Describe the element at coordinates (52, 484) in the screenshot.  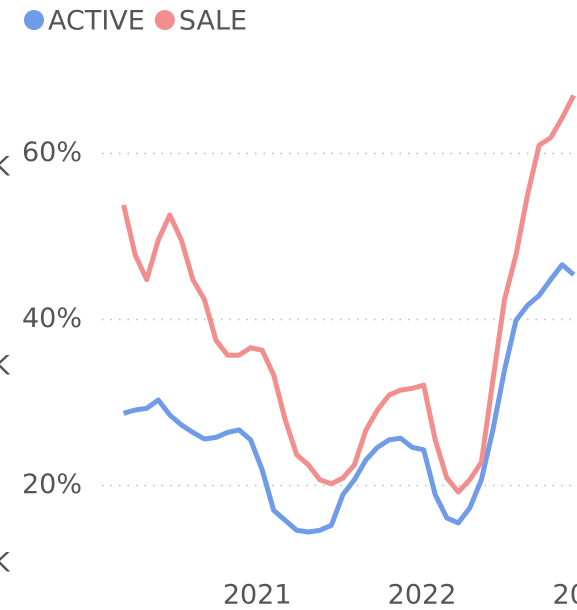
I see `y-tick-label: 20%` at that location.